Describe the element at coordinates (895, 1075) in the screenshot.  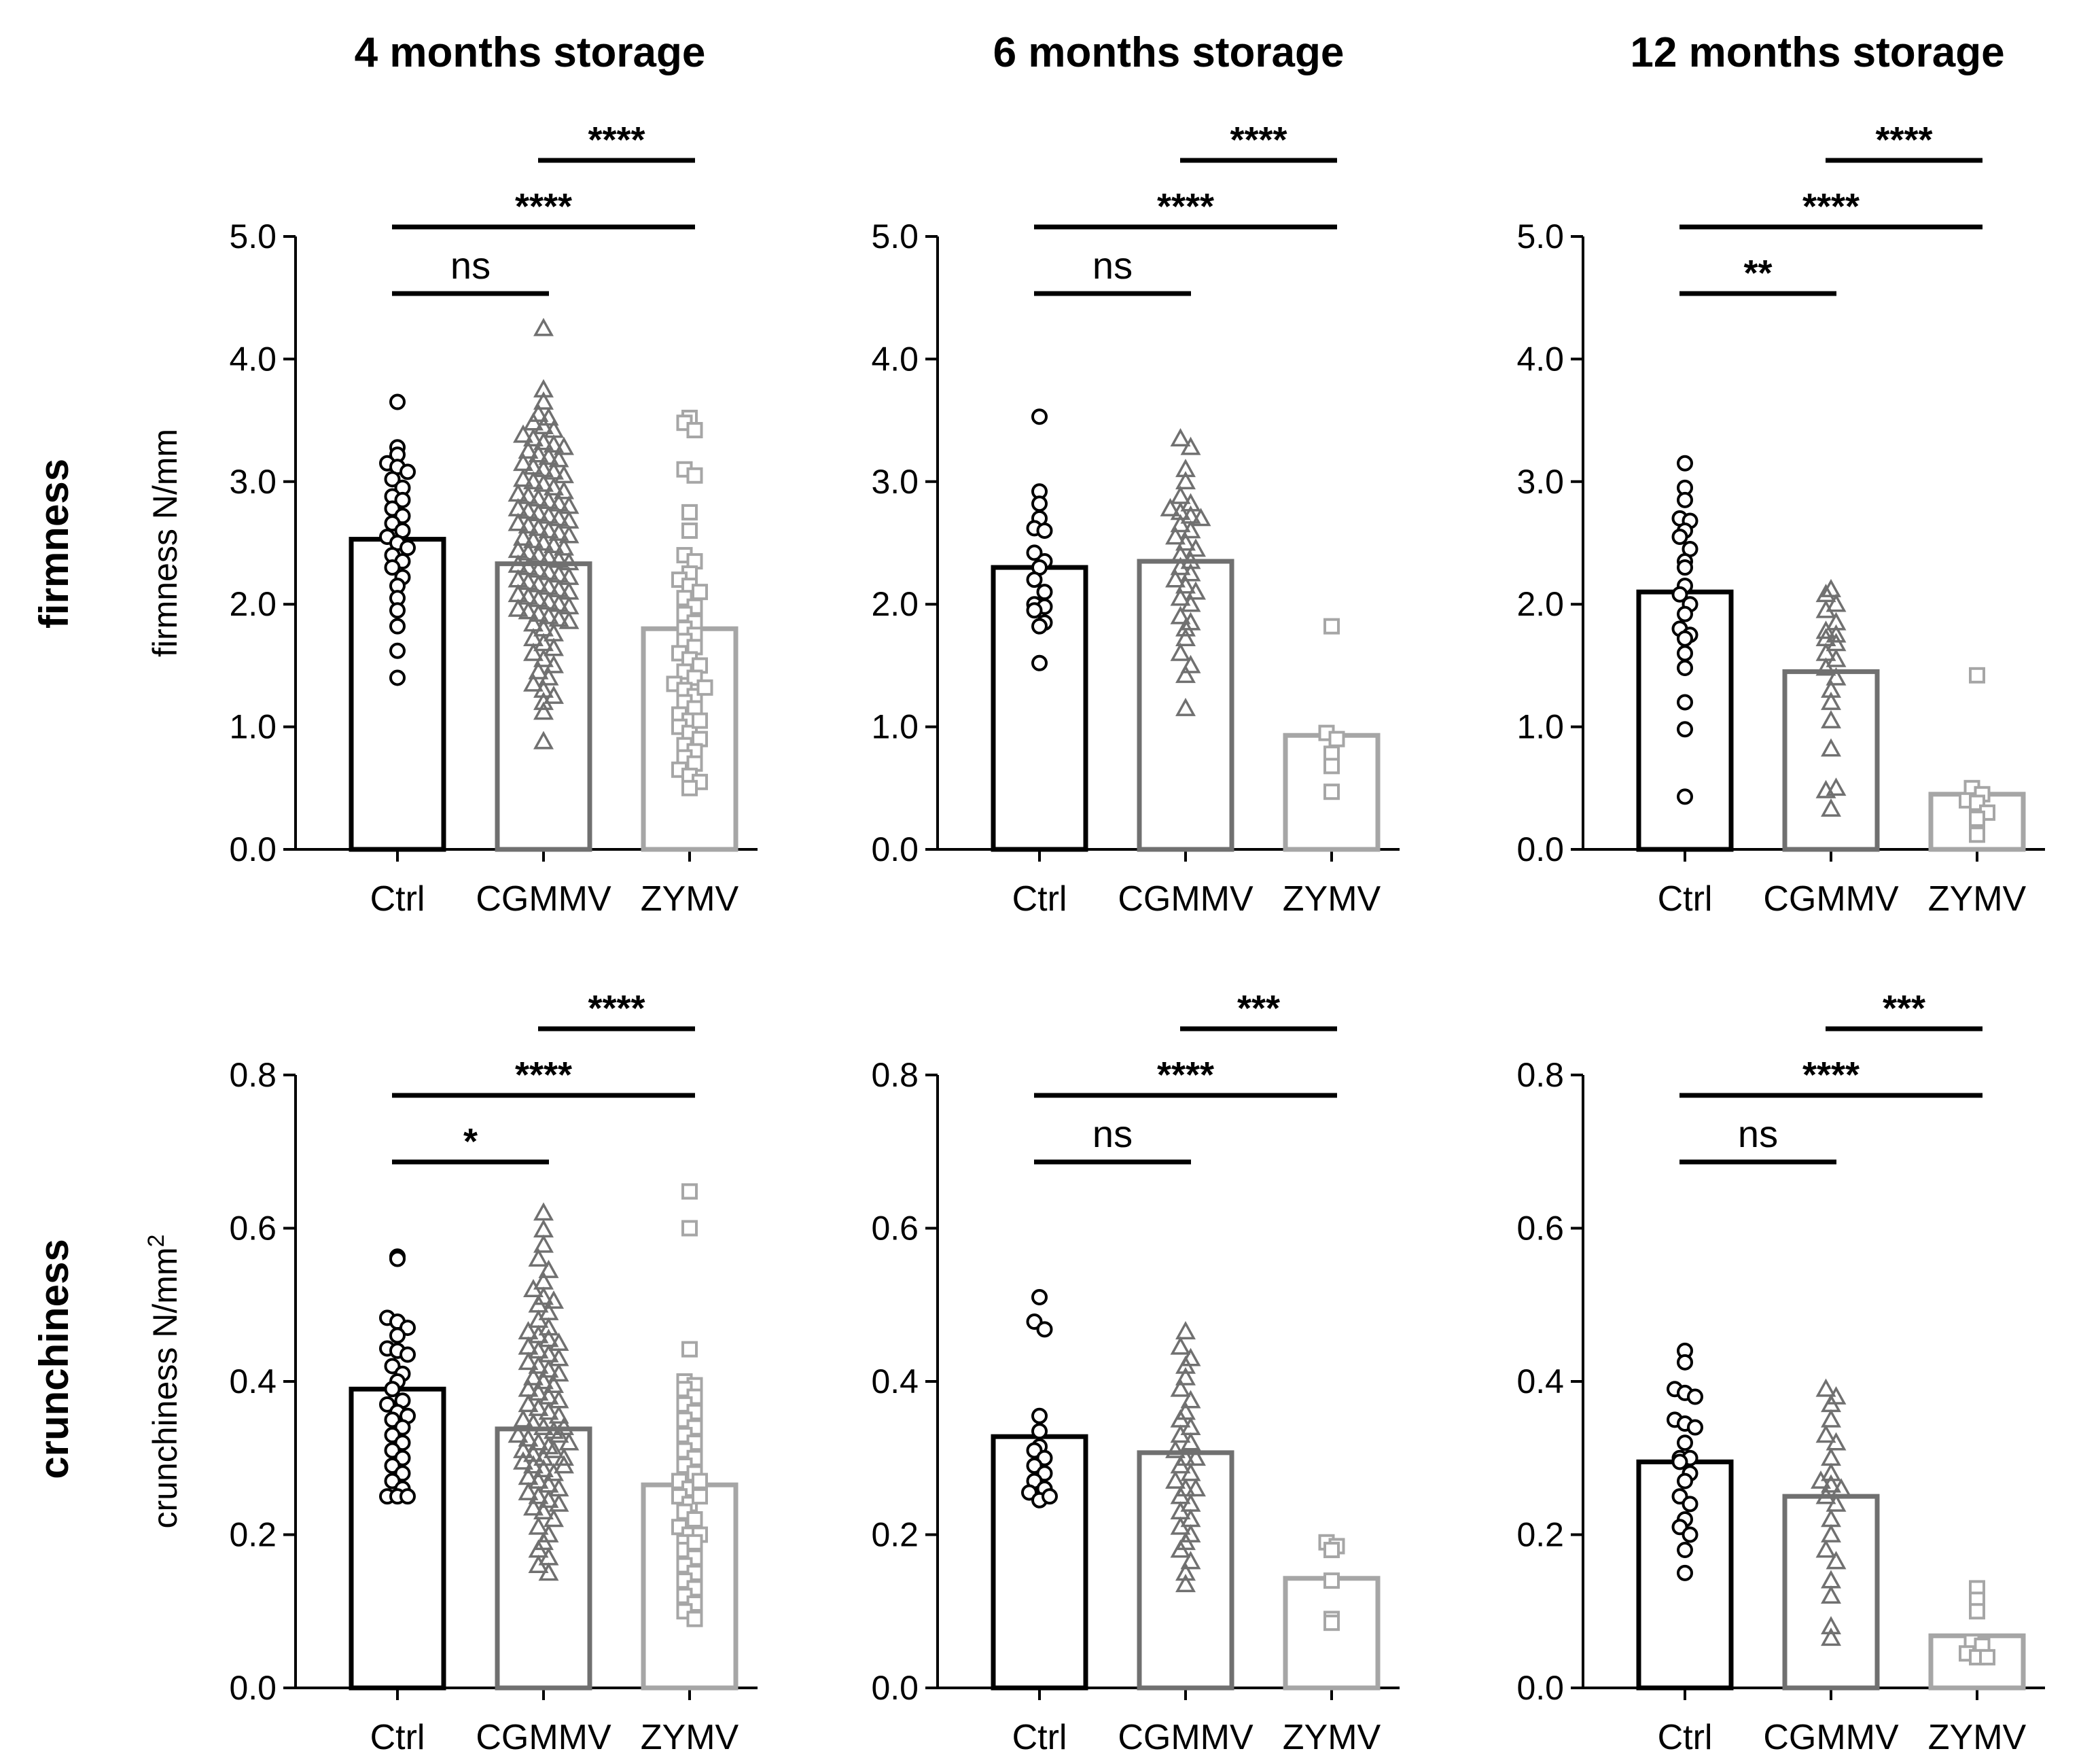
I see `y-tick-label: 0.8` at that location.